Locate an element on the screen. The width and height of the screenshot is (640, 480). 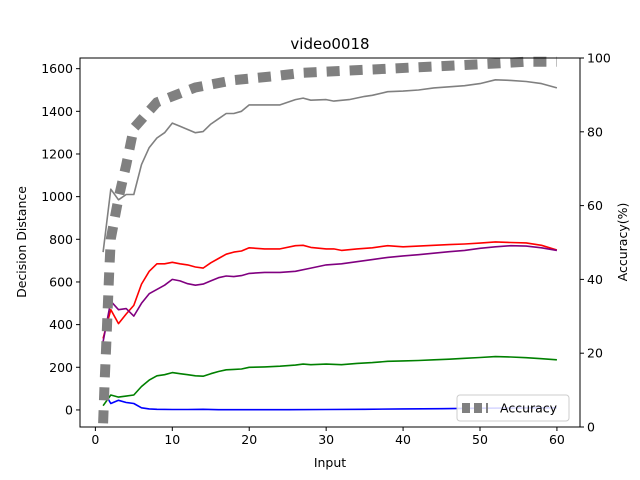
x-tick-label: 60 is located at coordinates (557, 439).